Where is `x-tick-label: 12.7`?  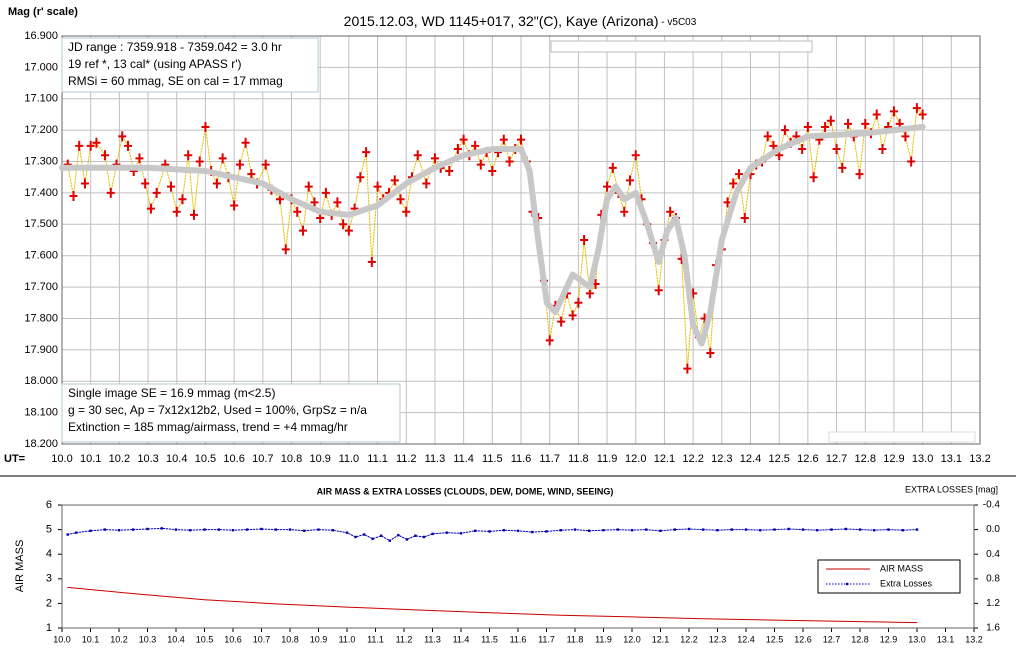
x-tick-label: 12.7 is located at coordinates (836, 459).